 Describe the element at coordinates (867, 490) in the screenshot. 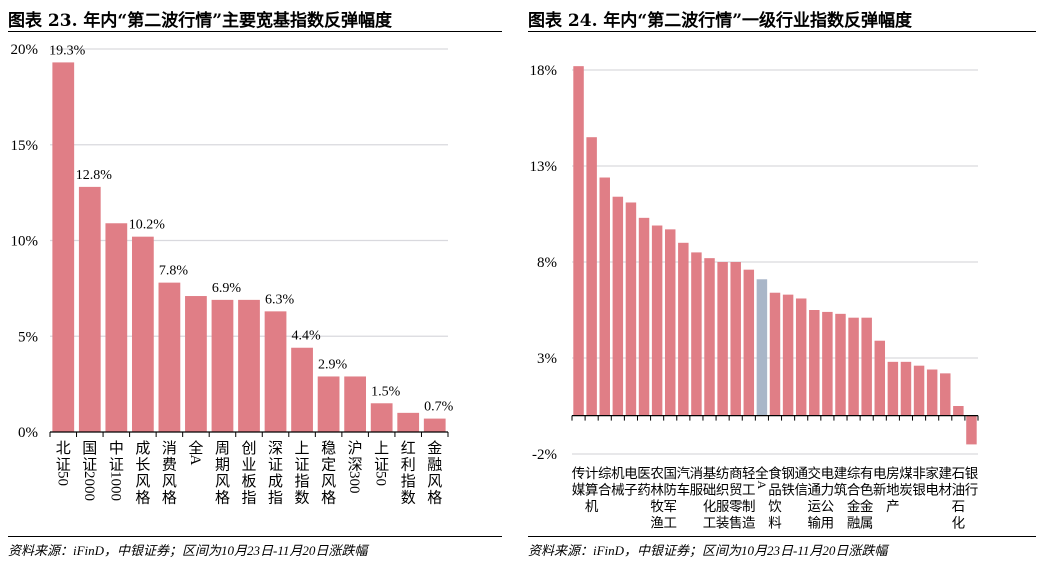

I see `svg-text: 色` at that location.